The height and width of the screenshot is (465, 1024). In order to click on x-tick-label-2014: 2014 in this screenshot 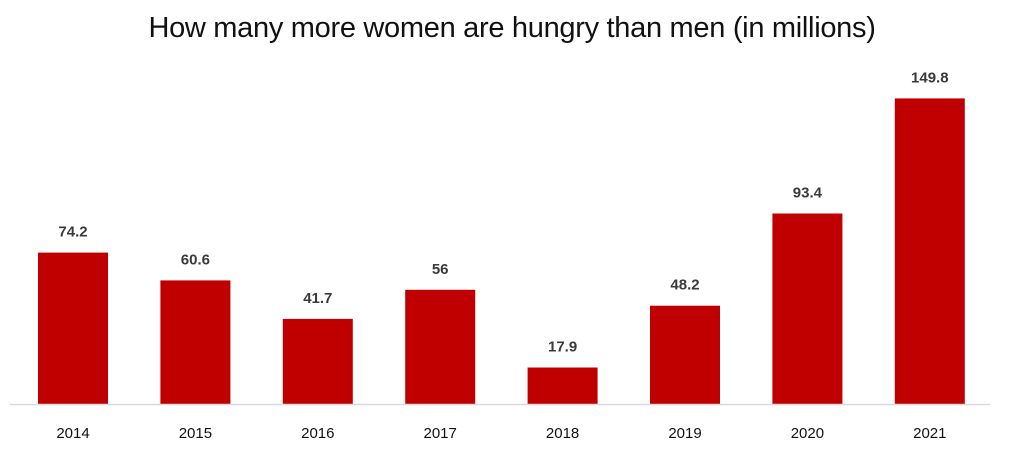, I will do `click(72, 433)`.